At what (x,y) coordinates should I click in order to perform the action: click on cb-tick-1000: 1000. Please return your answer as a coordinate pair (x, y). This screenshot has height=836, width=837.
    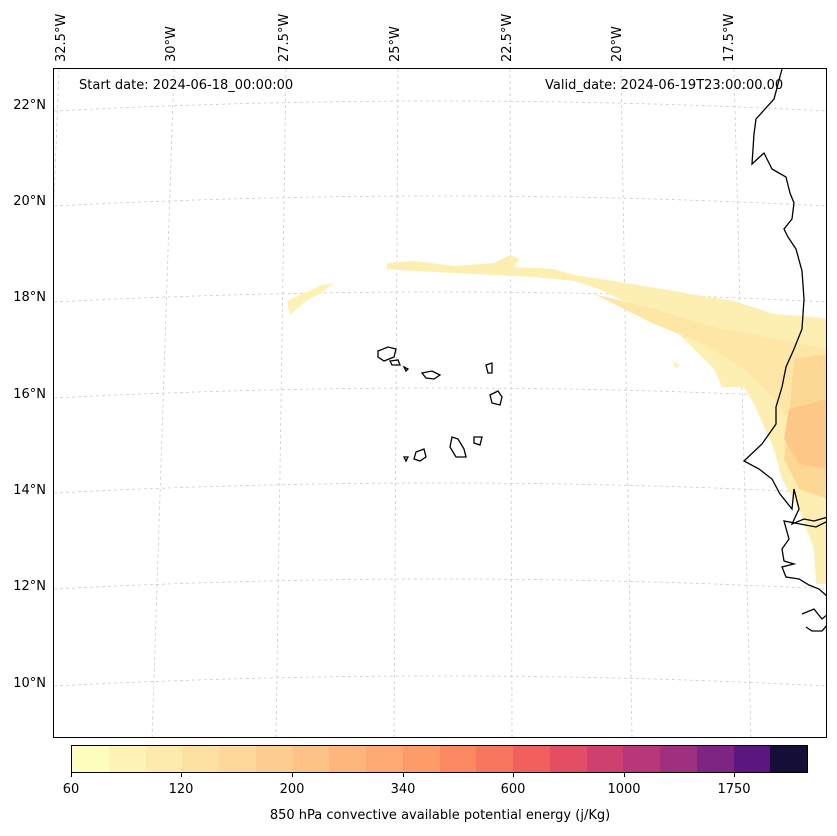
    Looking at the image, I should click on (624, 789).